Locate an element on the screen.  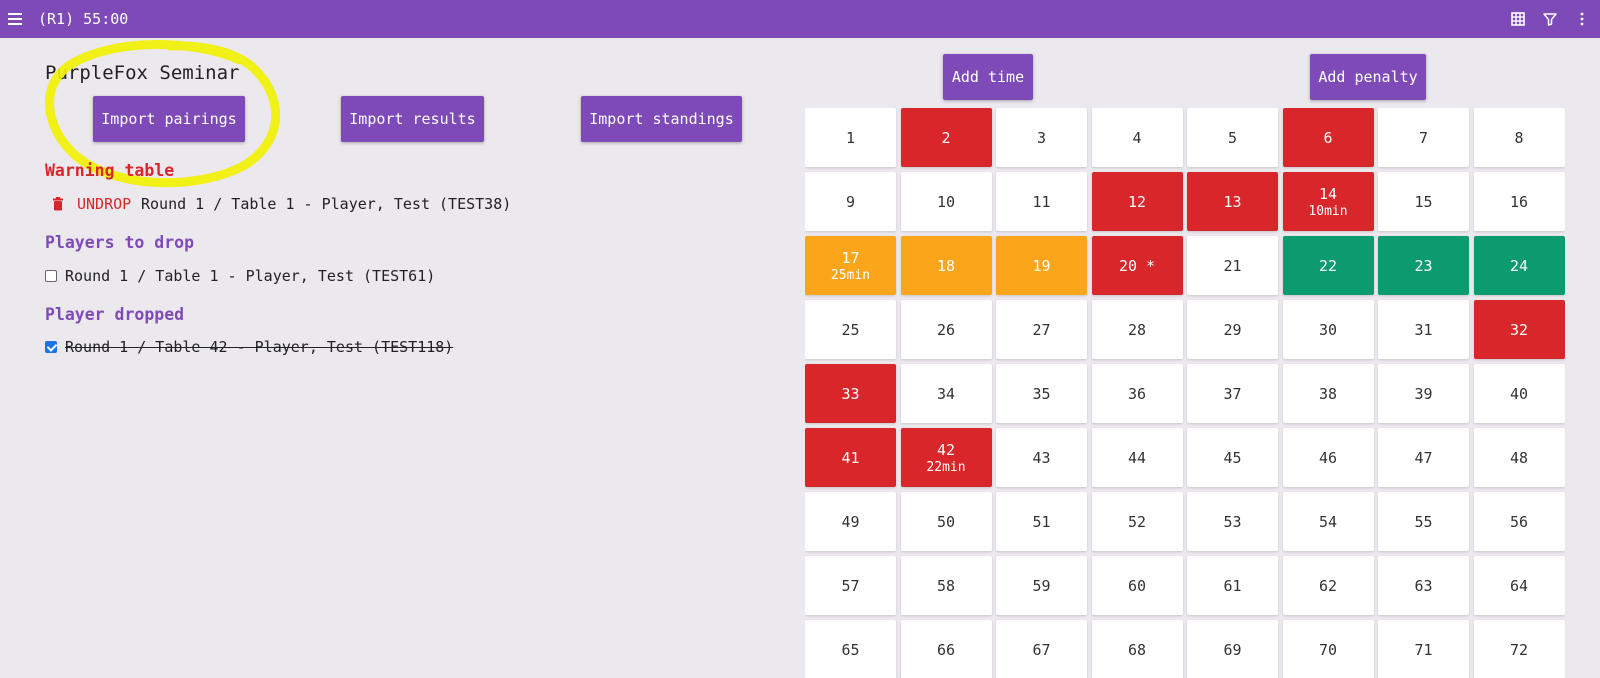
table-number: 46 is located at coordinates (1328, 457).